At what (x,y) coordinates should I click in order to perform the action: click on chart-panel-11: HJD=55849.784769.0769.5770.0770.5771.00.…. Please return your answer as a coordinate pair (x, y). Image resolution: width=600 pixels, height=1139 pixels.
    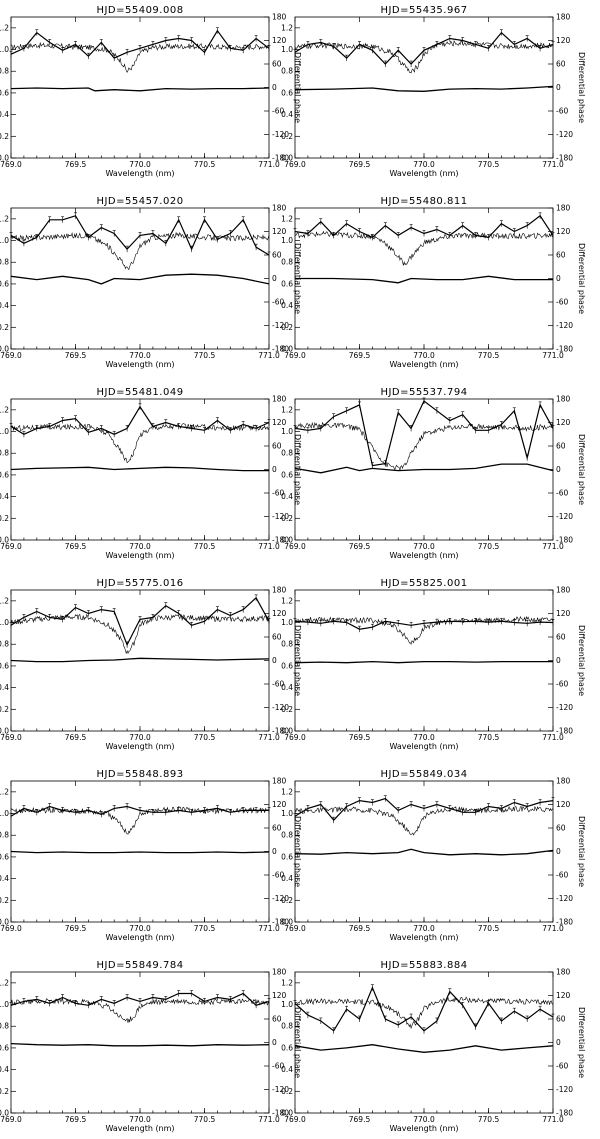
    Looking at the image, I should click on (151, 1046).